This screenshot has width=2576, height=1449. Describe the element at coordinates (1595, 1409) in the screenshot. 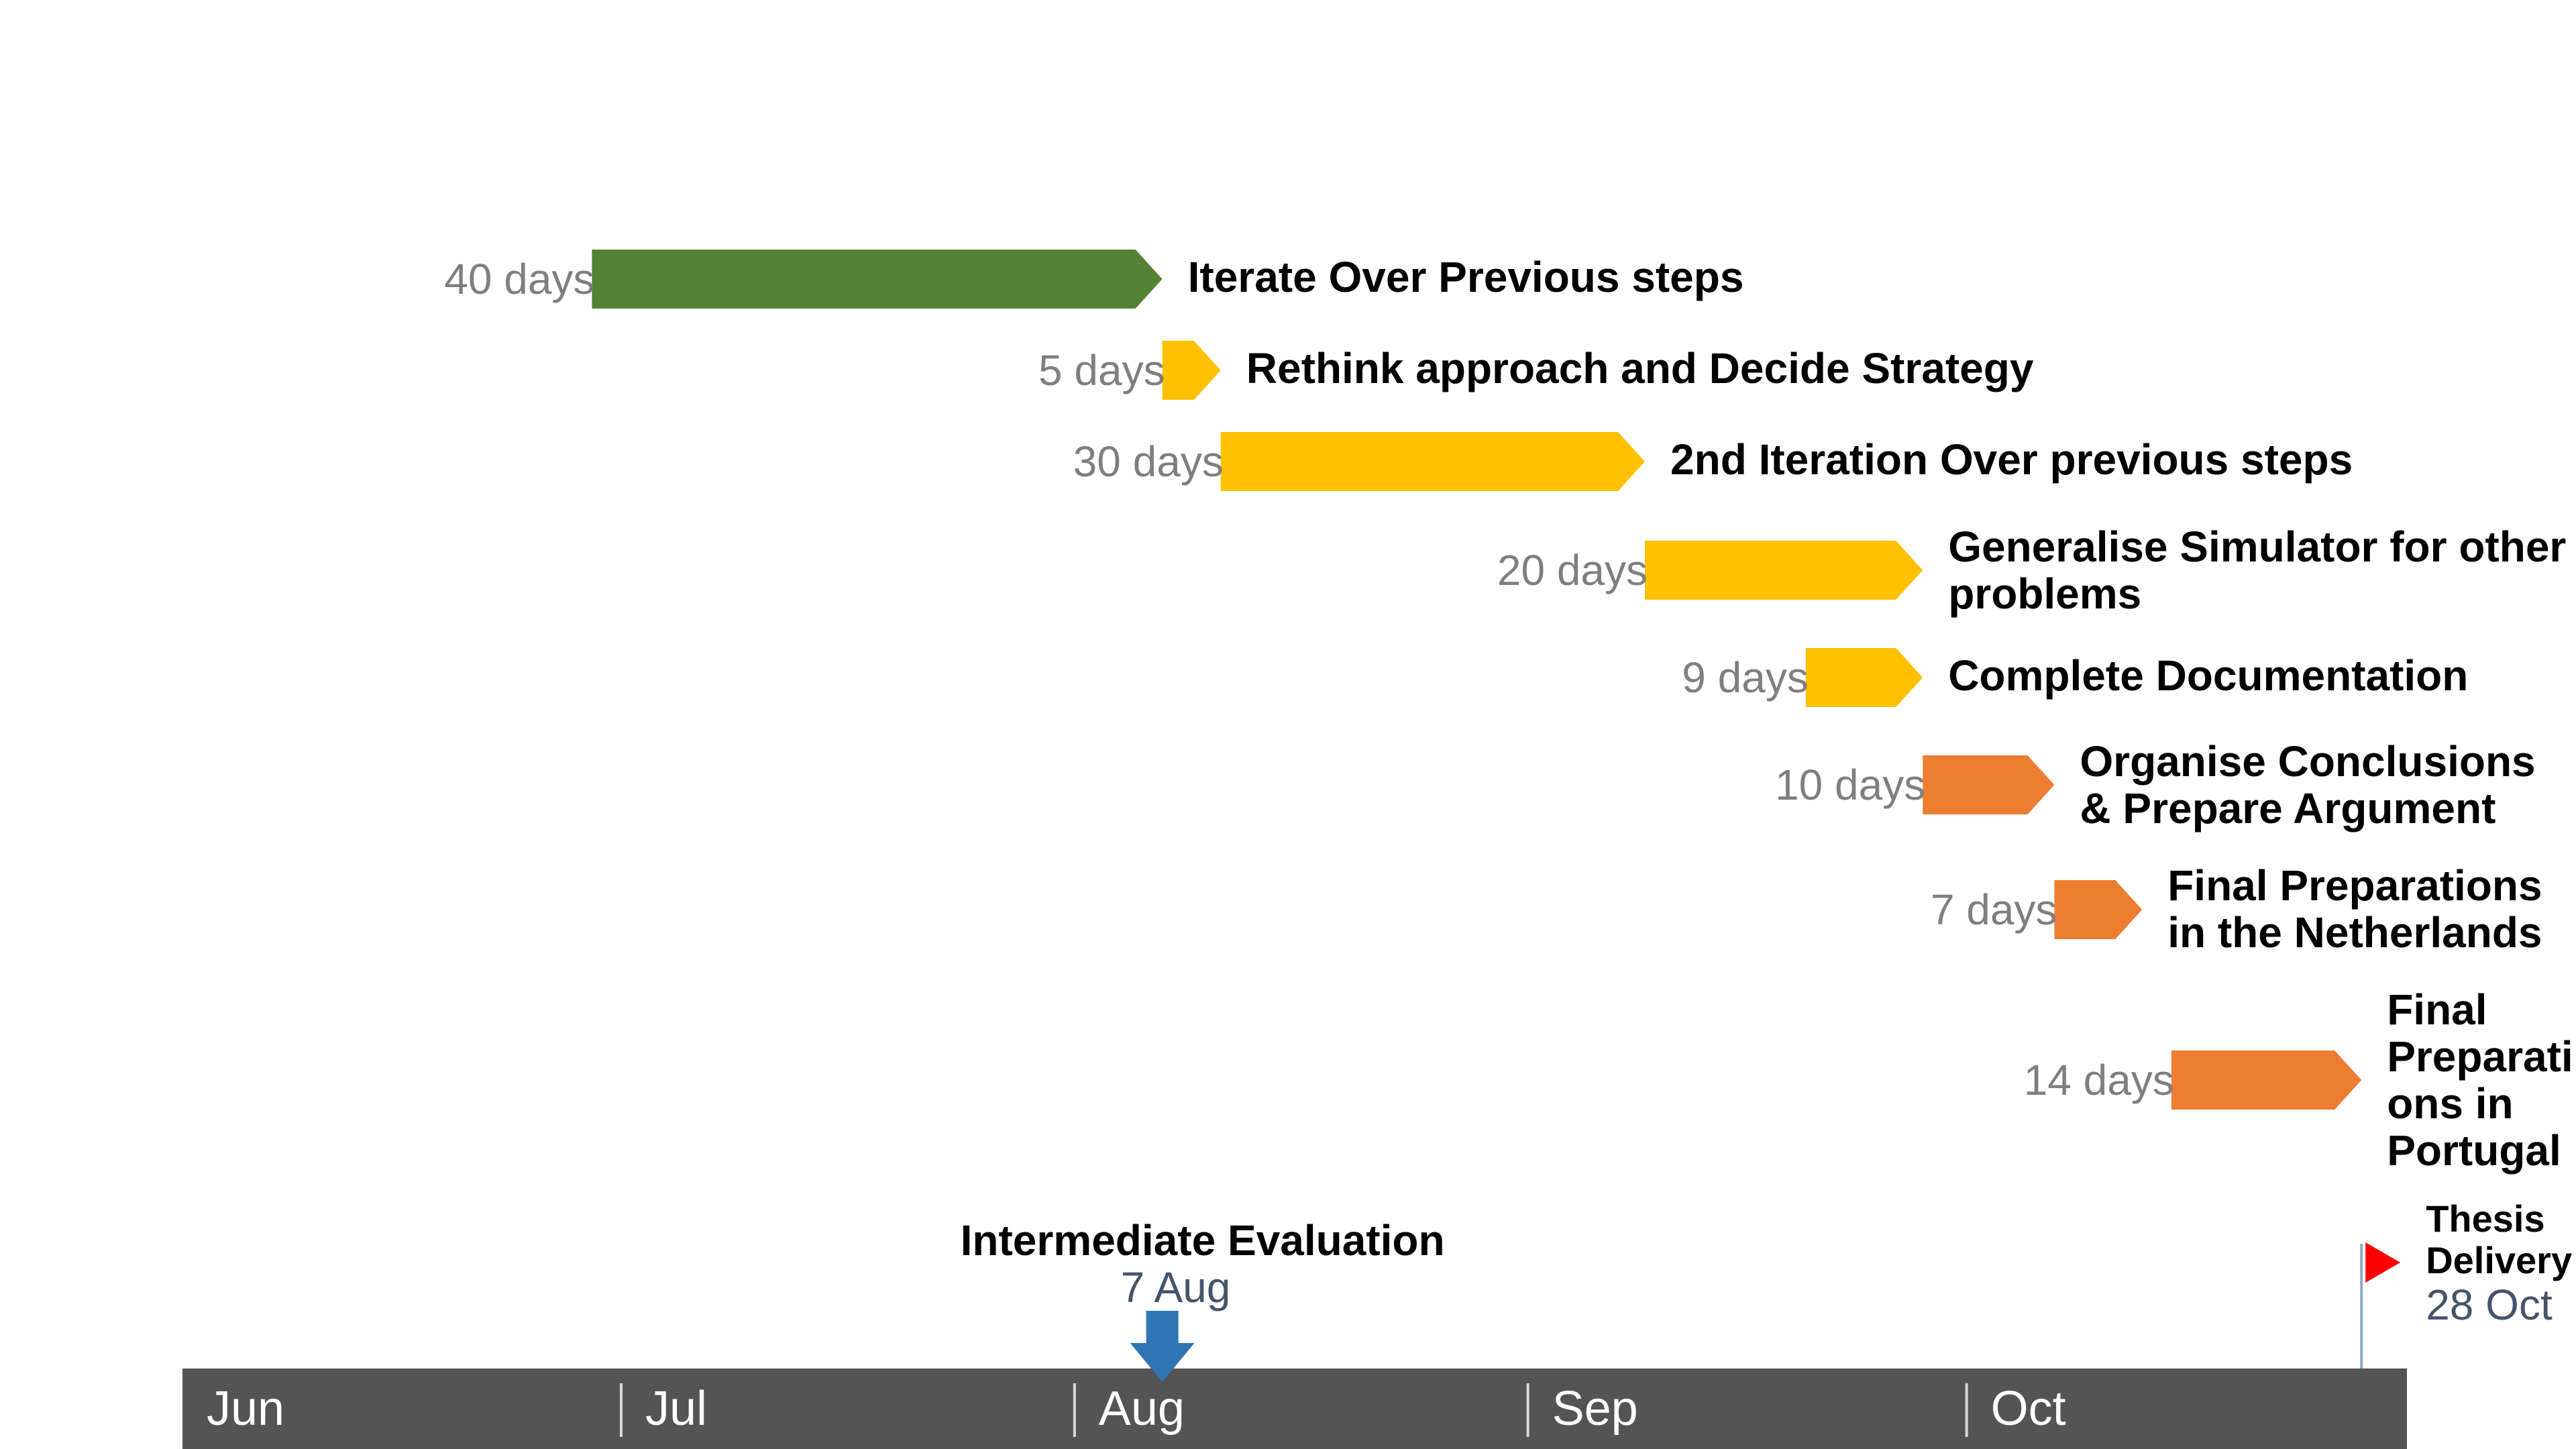

I see `month-label-sep: Sep` at that location.